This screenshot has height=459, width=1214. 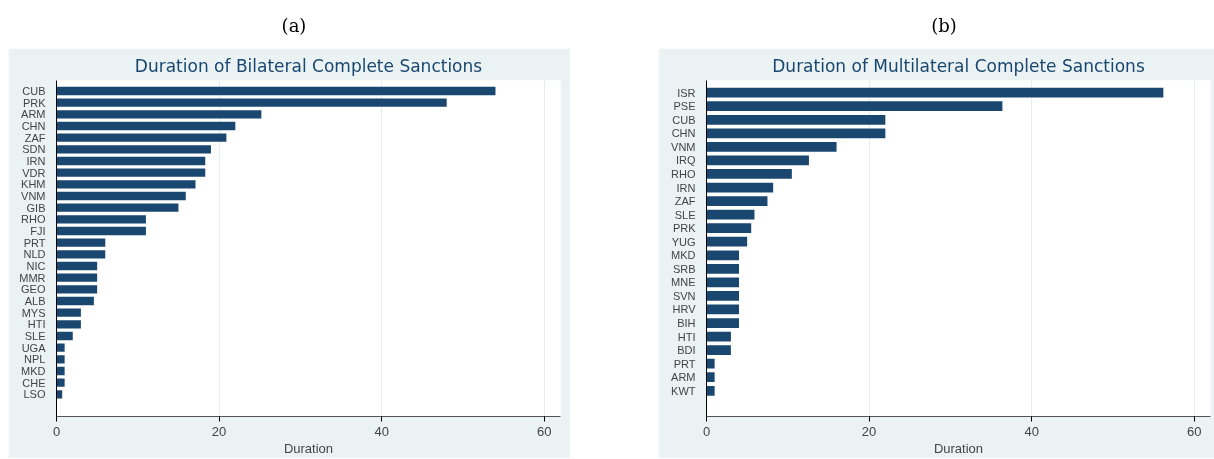 I want to click on y-tick-label: BDI, so click(x=686, y=350).